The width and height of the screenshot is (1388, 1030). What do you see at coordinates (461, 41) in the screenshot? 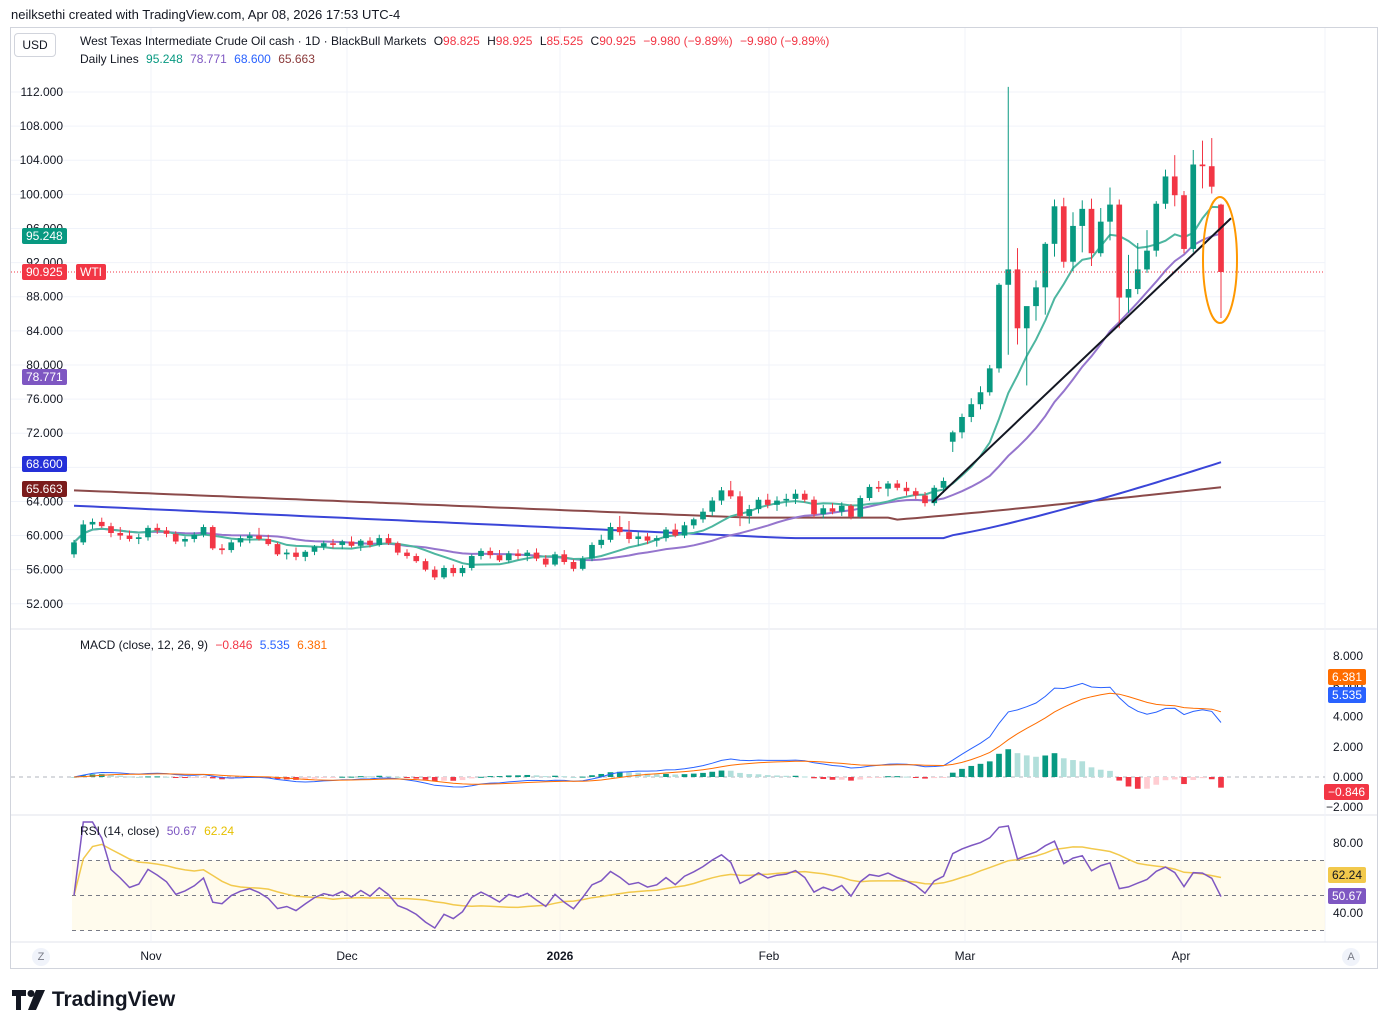
I see `open-value: 98.825` at bounding box center [461, 41].